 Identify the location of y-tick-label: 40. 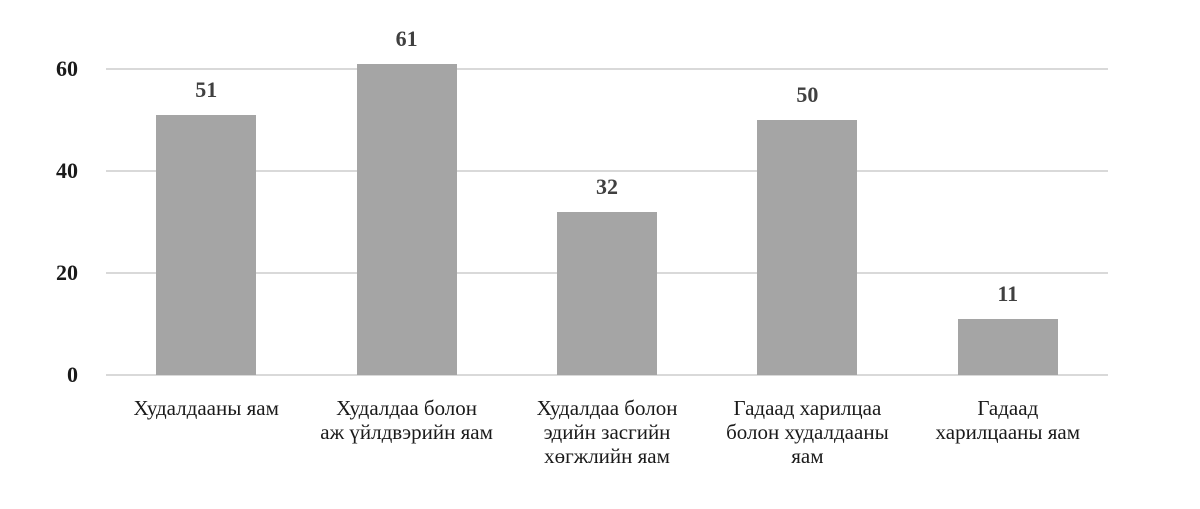
(67, 170).